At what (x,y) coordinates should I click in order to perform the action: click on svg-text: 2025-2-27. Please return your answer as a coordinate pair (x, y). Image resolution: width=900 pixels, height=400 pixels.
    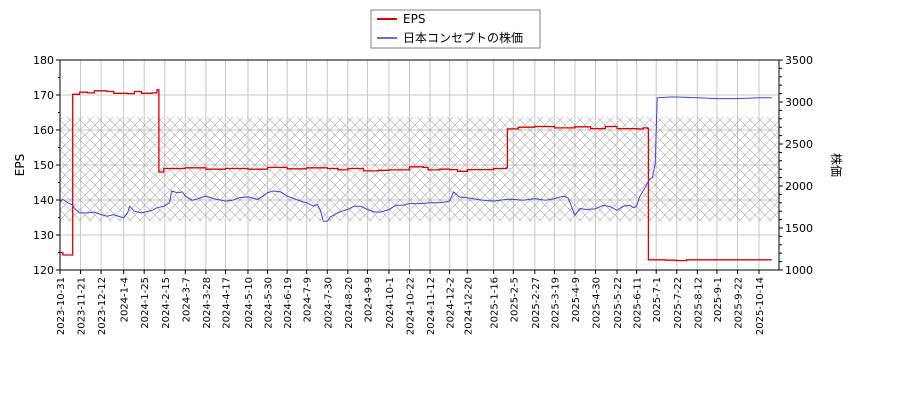
    Looking at the image, I should click on (536, 303).